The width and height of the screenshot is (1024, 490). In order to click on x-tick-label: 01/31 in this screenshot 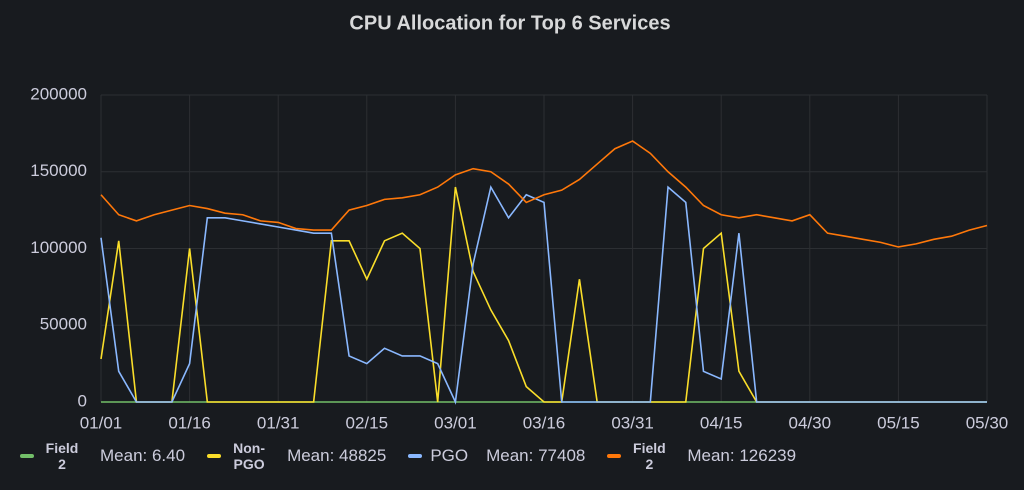, I will do `click(278, 422)`.